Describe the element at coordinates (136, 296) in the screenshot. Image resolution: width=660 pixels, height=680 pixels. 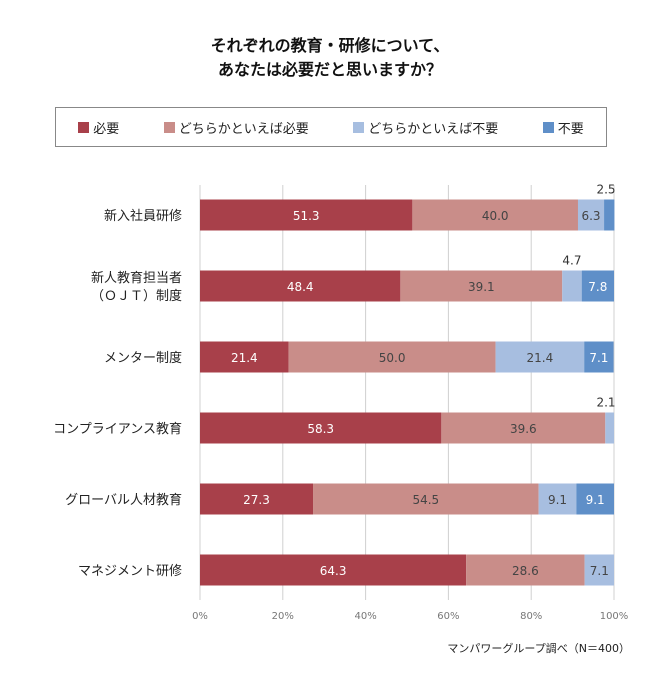
I see `category-label: （ＯＪＴ）制度` at that location.